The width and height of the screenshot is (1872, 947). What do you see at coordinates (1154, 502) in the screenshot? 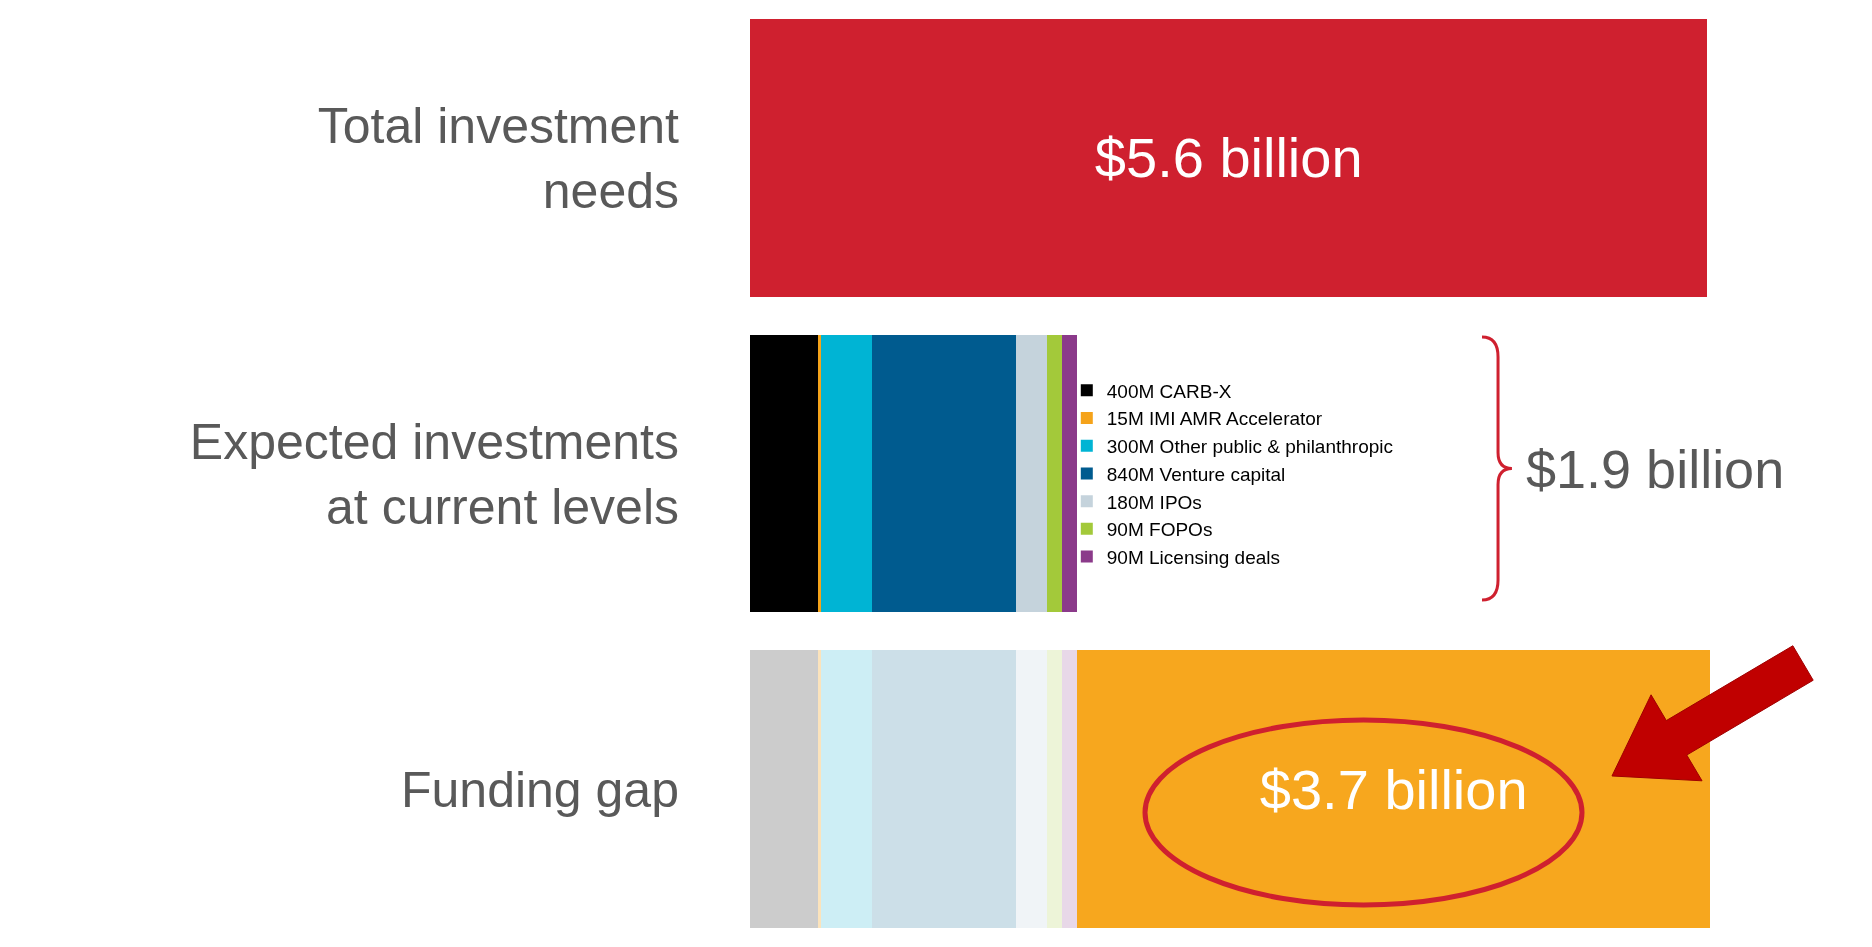
I see `legend-label: 180M IPOs` at bounding box center [1154, 502].